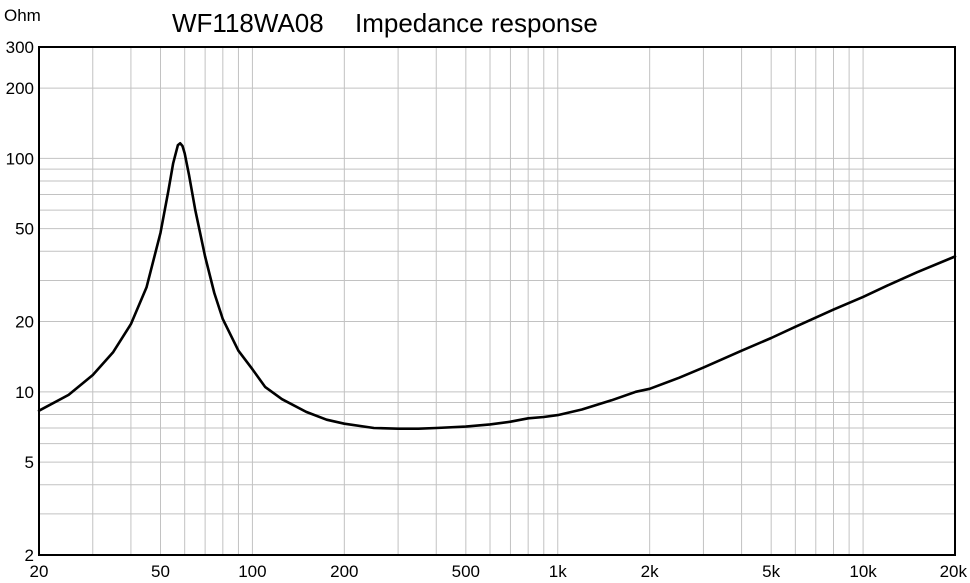 The width and height of the screenshot is (970, 583). I want to click on y-tick-label: 2, so click(29, 555).